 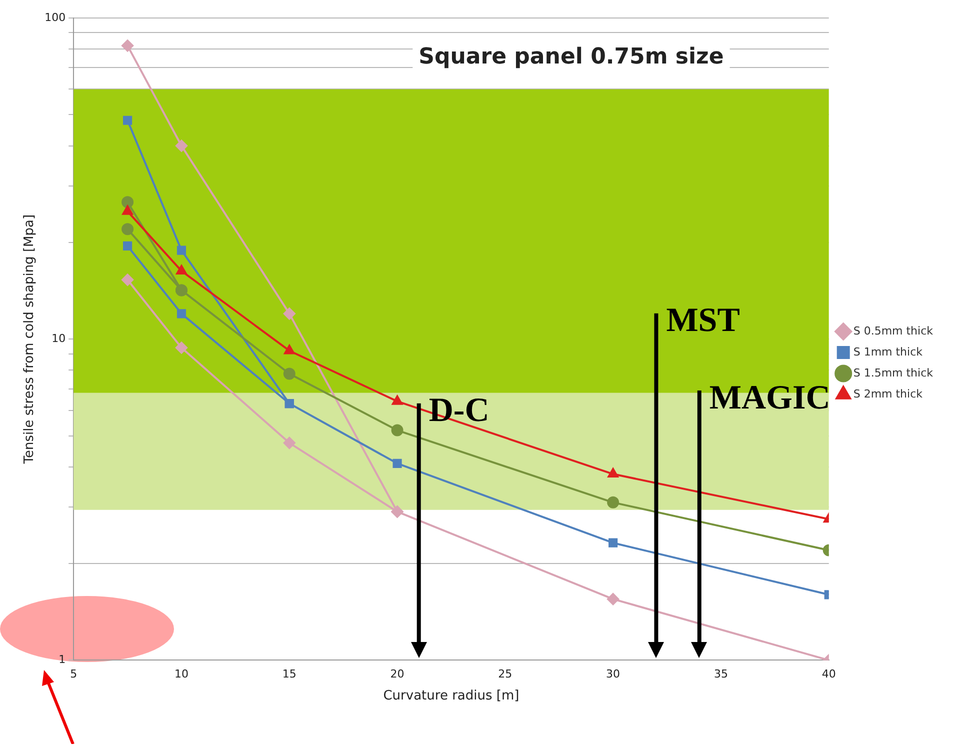 What do you see at coordinates (181, 674) in the screenshot?
I see `x-tick-label: 10` at bounding box center [181, 674].